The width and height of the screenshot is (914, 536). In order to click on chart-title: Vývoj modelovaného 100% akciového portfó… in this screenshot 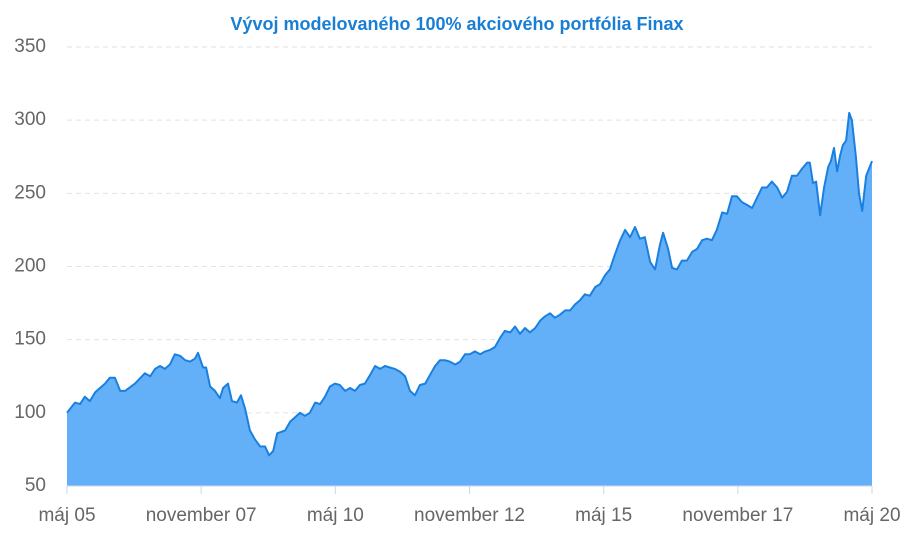, I will do `click(456, 24)`.